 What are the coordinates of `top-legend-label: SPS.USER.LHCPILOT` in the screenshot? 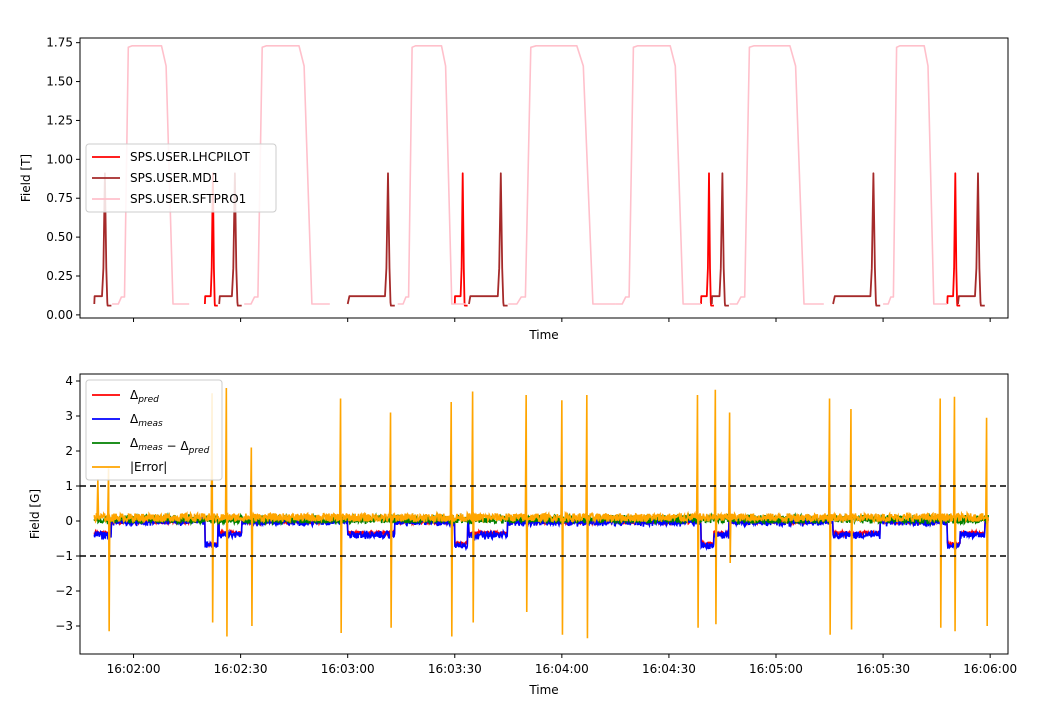 It's located at (190, 157).